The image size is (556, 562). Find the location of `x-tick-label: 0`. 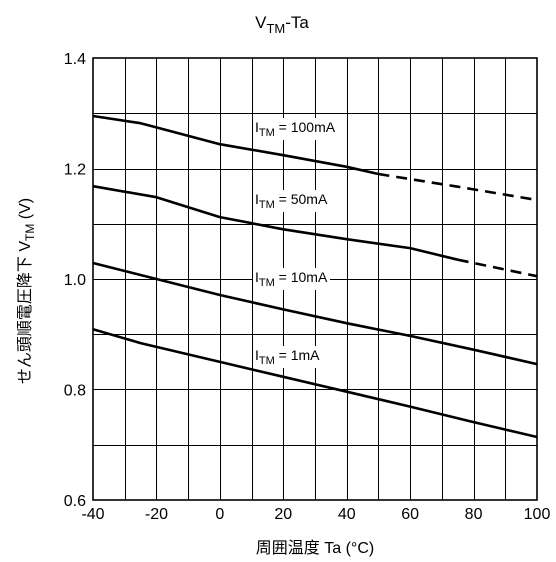

x-tick-label: 0 is located at coordinates (219, 514).